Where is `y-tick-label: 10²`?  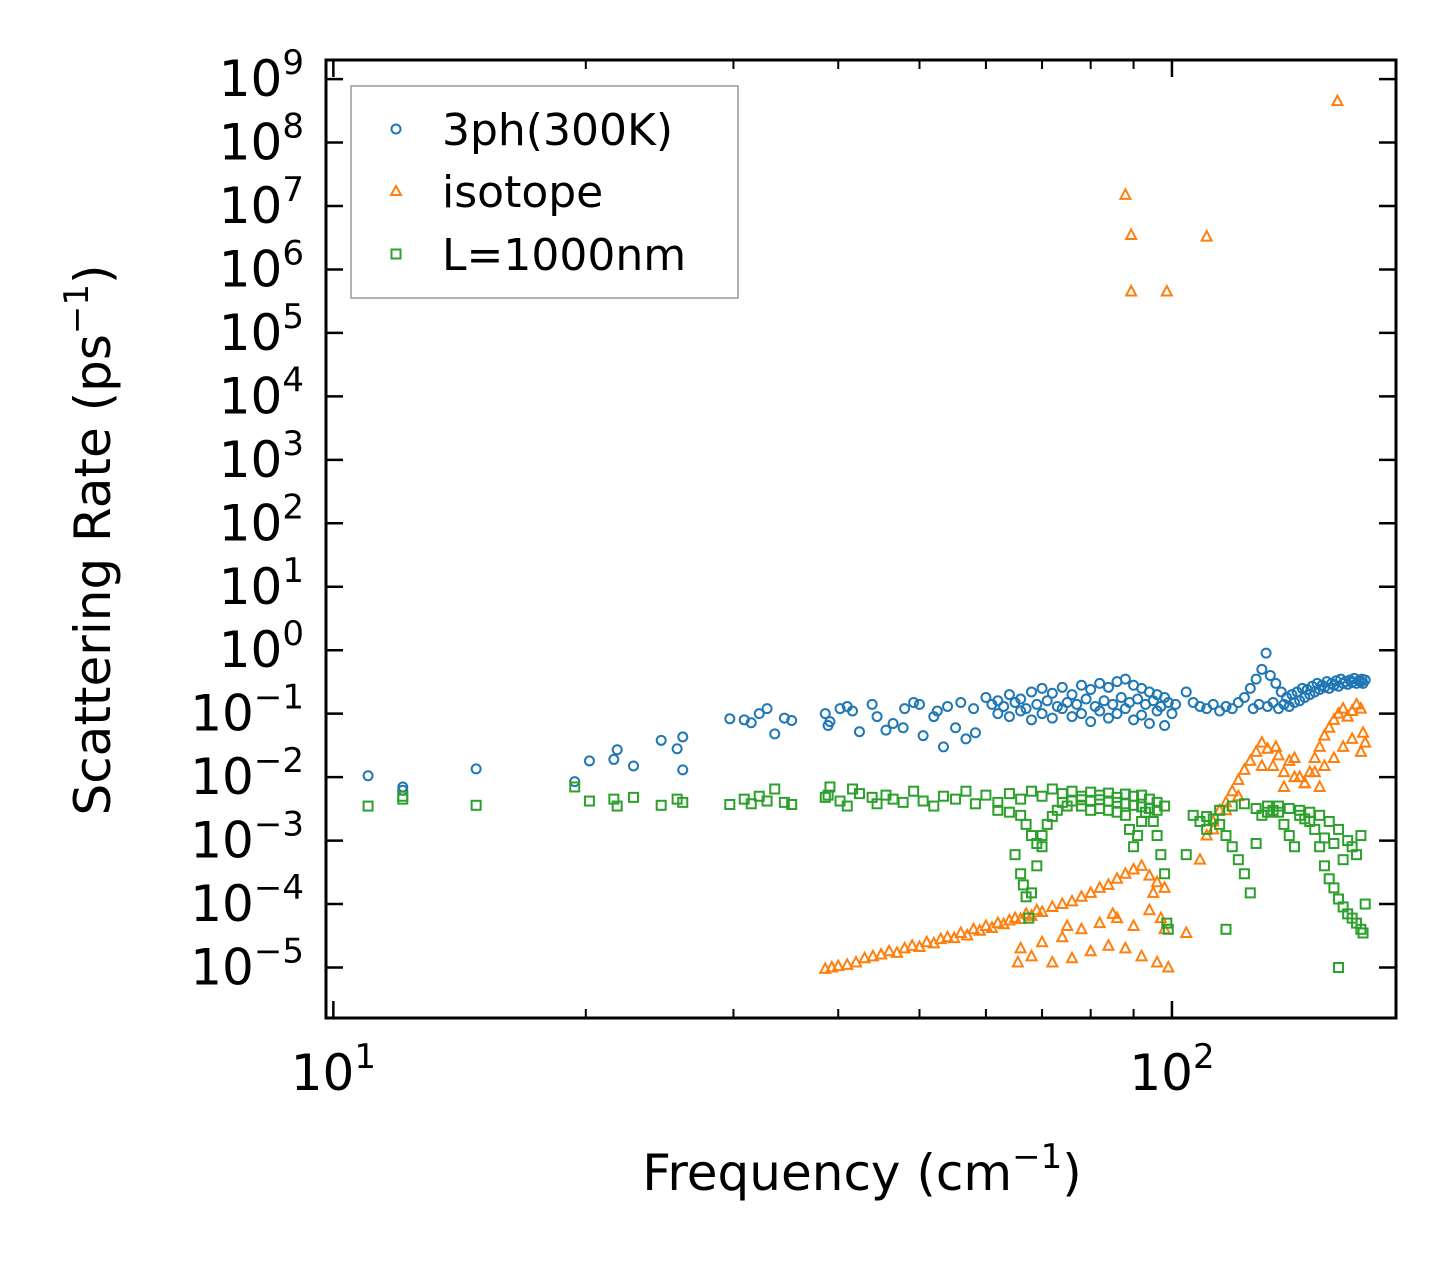
y-tick-label: 10² is located at coordinates (261, 519).